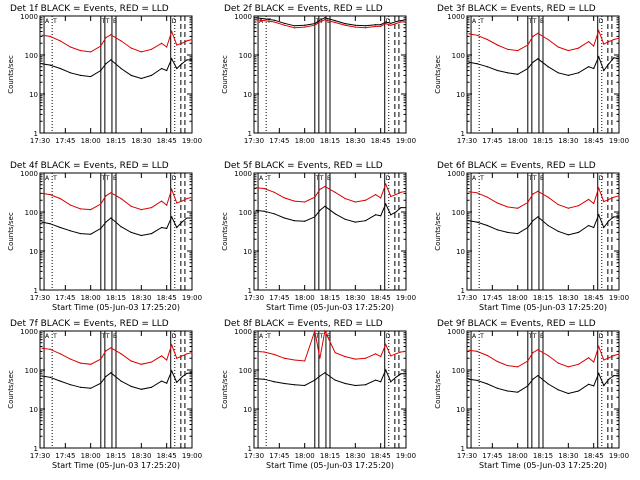 This screenshot has width=640, height=480. I want to click on series-line-events, so click(331, 22).